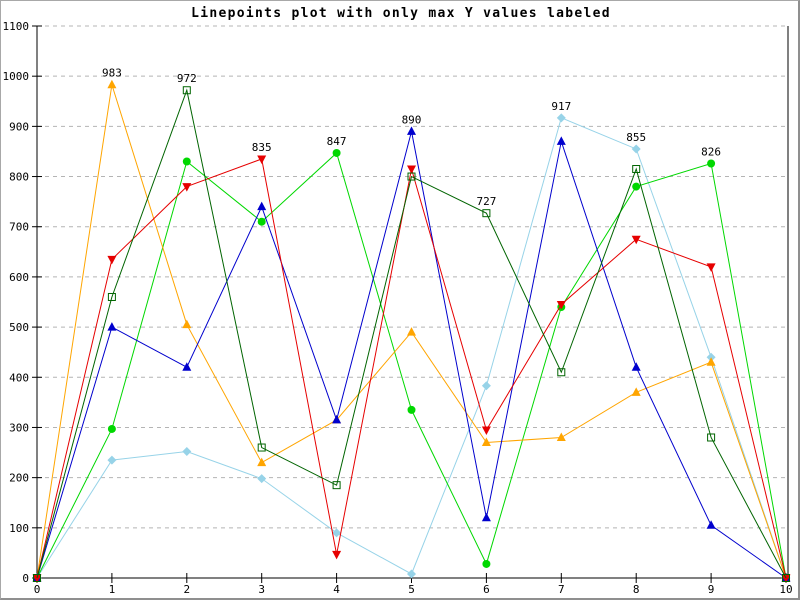  What do you see at coordinates (411, 574) in the screenshot?
I see `series-marker-lightblue-x5` at bounding box center [411, 574].